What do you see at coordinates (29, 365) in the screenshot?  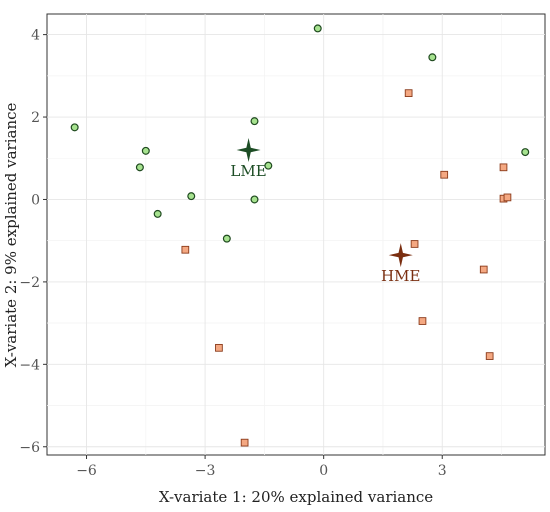 I see `y-tick-label: −4` at bounding box center [29, 365].